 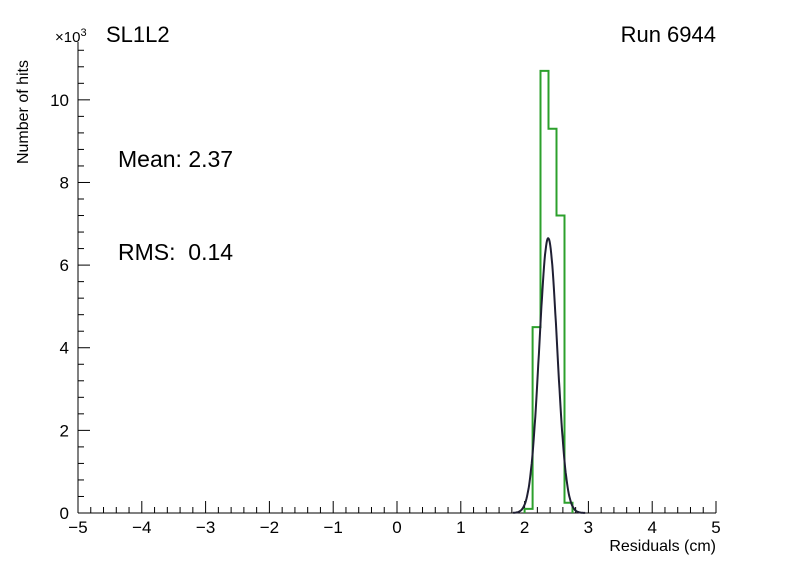 What do you see at coordinates (64, 265) in the screenshot?
I see `y-tick-label: 6` at bounding box center [64, 265].